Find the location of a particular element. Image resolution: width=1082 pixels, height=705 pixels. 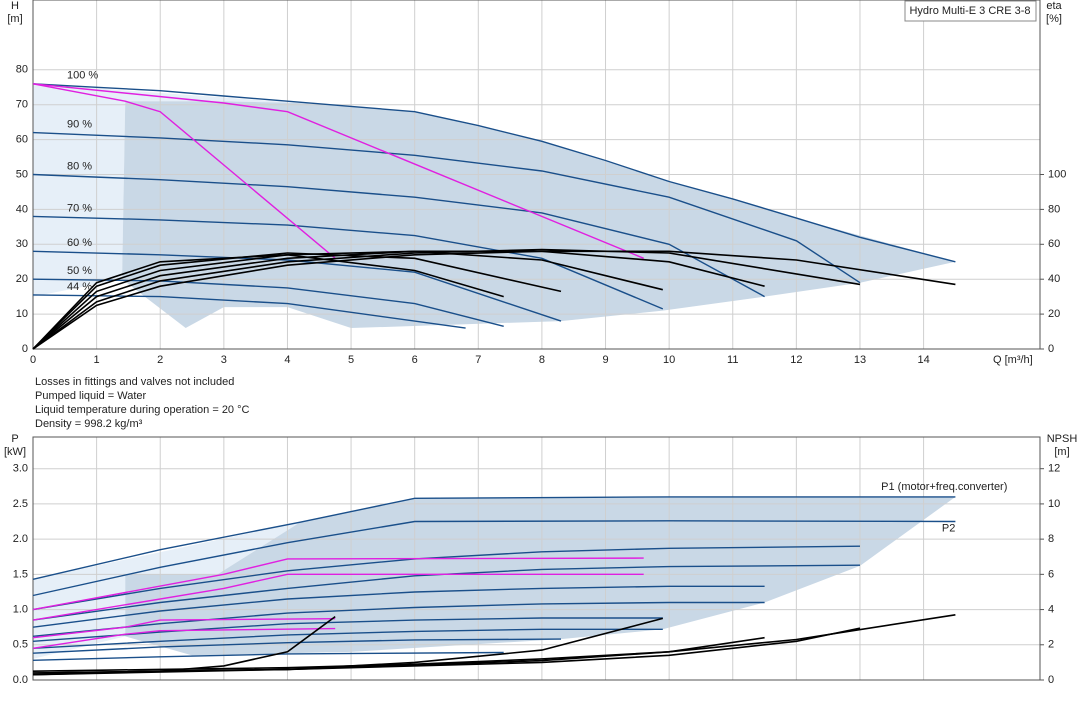

y-tick-label: 0.0 is located at coordinates (20, 680).